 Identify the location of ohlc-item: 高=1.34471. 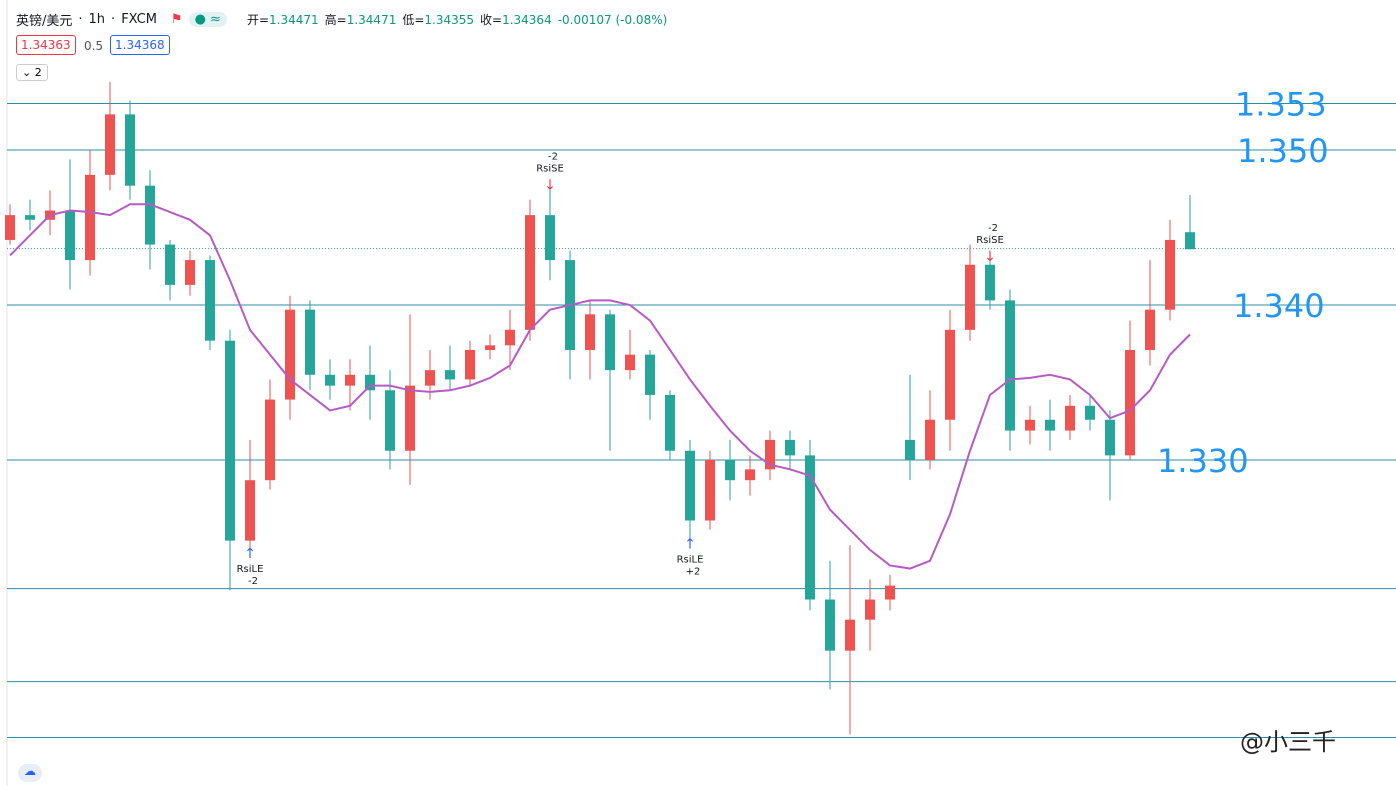
(361, 19).